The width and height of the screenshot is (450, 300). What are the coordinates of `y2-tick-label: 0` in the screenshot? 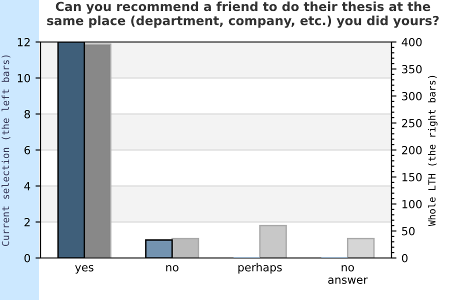 It's located at (405, 258).